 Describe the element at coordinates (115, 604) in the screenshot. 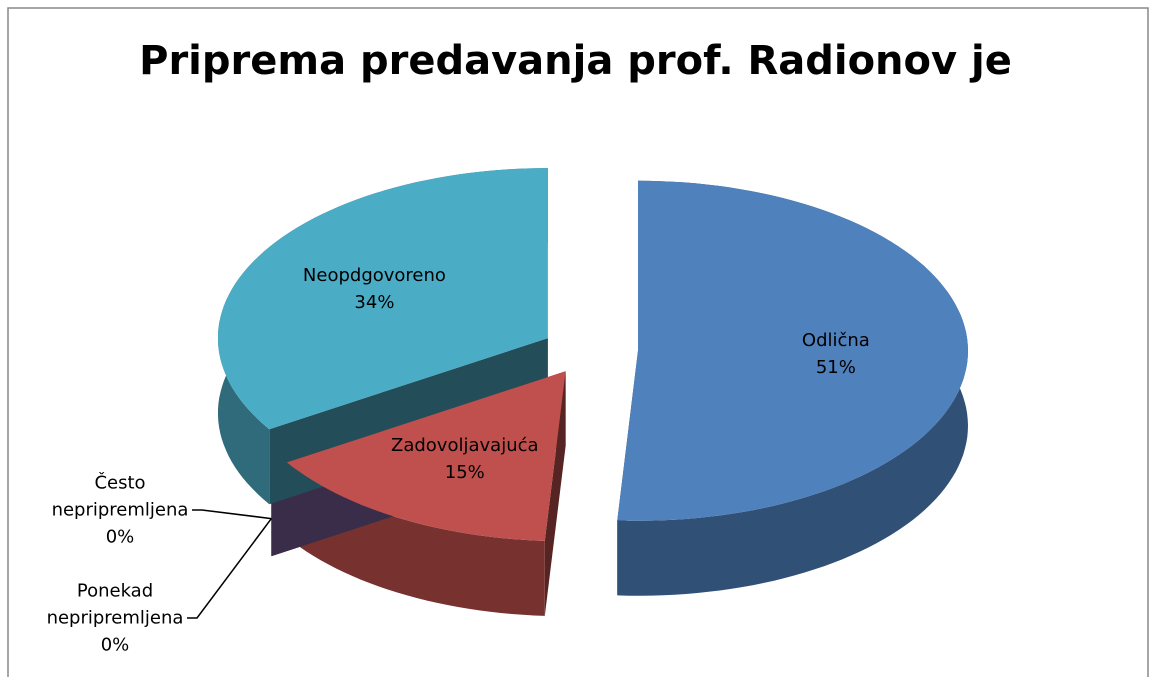

I see `data-label-category: Ponekad nepripremljena` at that location.